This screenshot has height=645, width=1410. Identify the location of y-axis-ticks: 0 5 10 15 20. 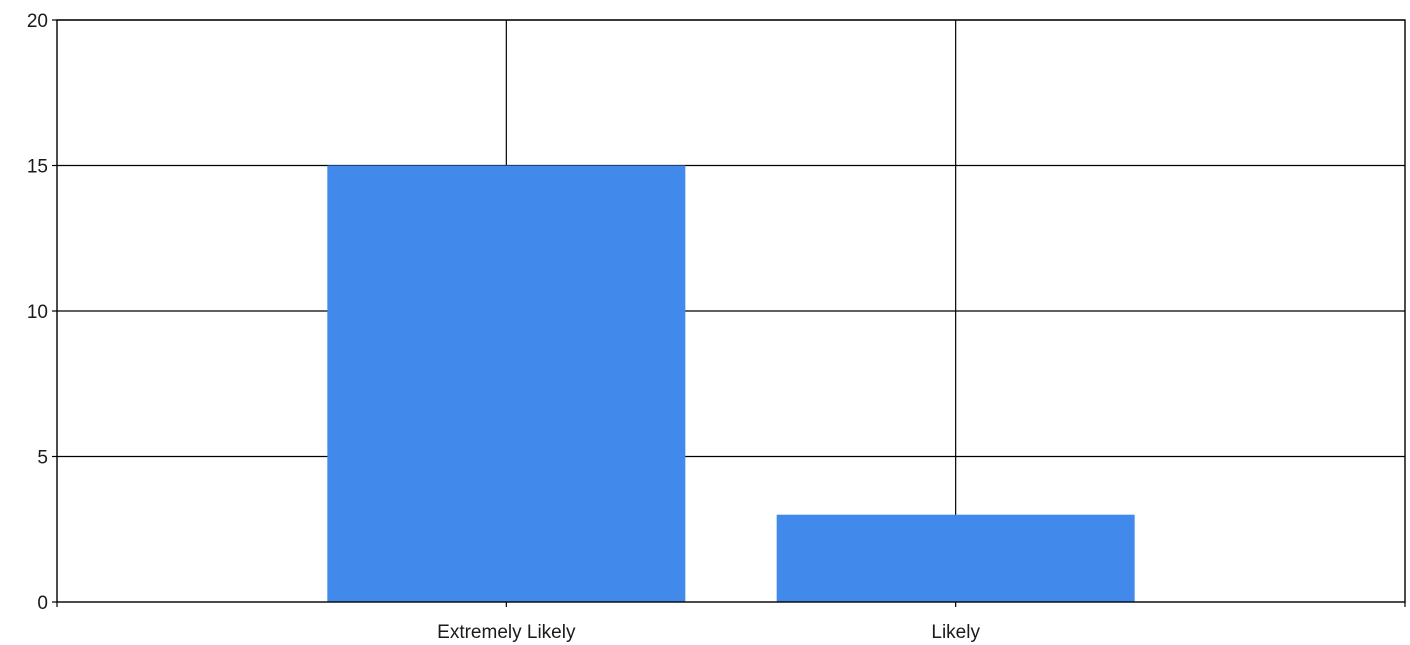
(42, 312).